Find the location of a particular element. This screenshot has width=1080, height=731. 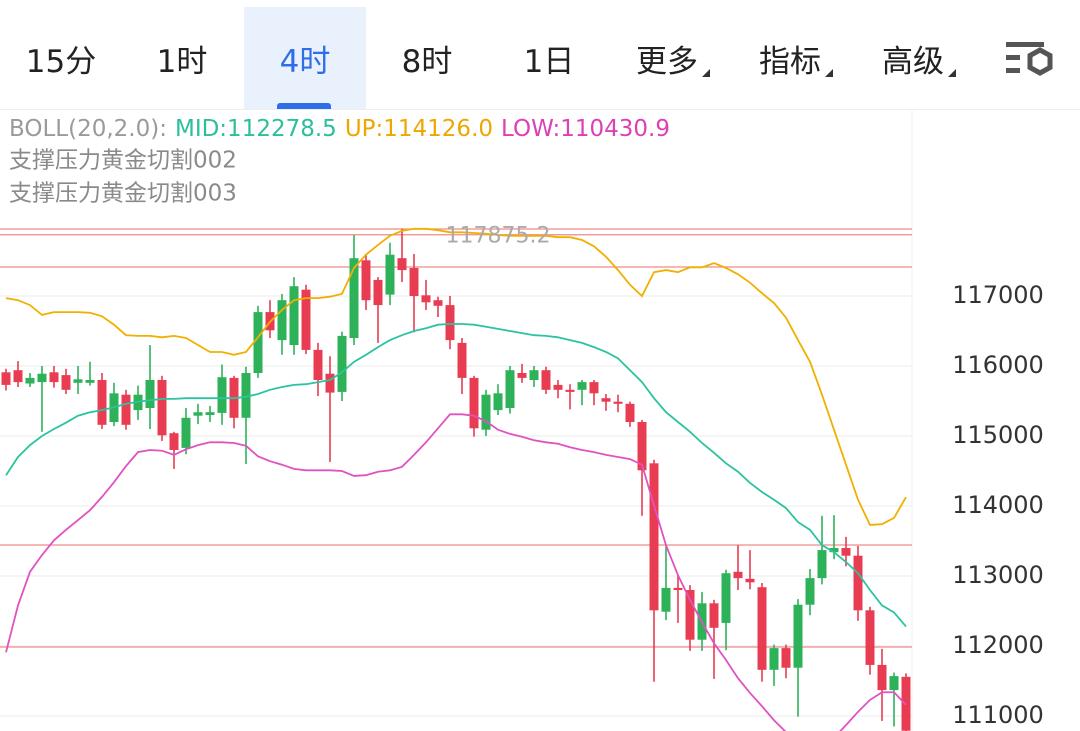

y-tick-label: 116000 is located at coordinates (998, 365).